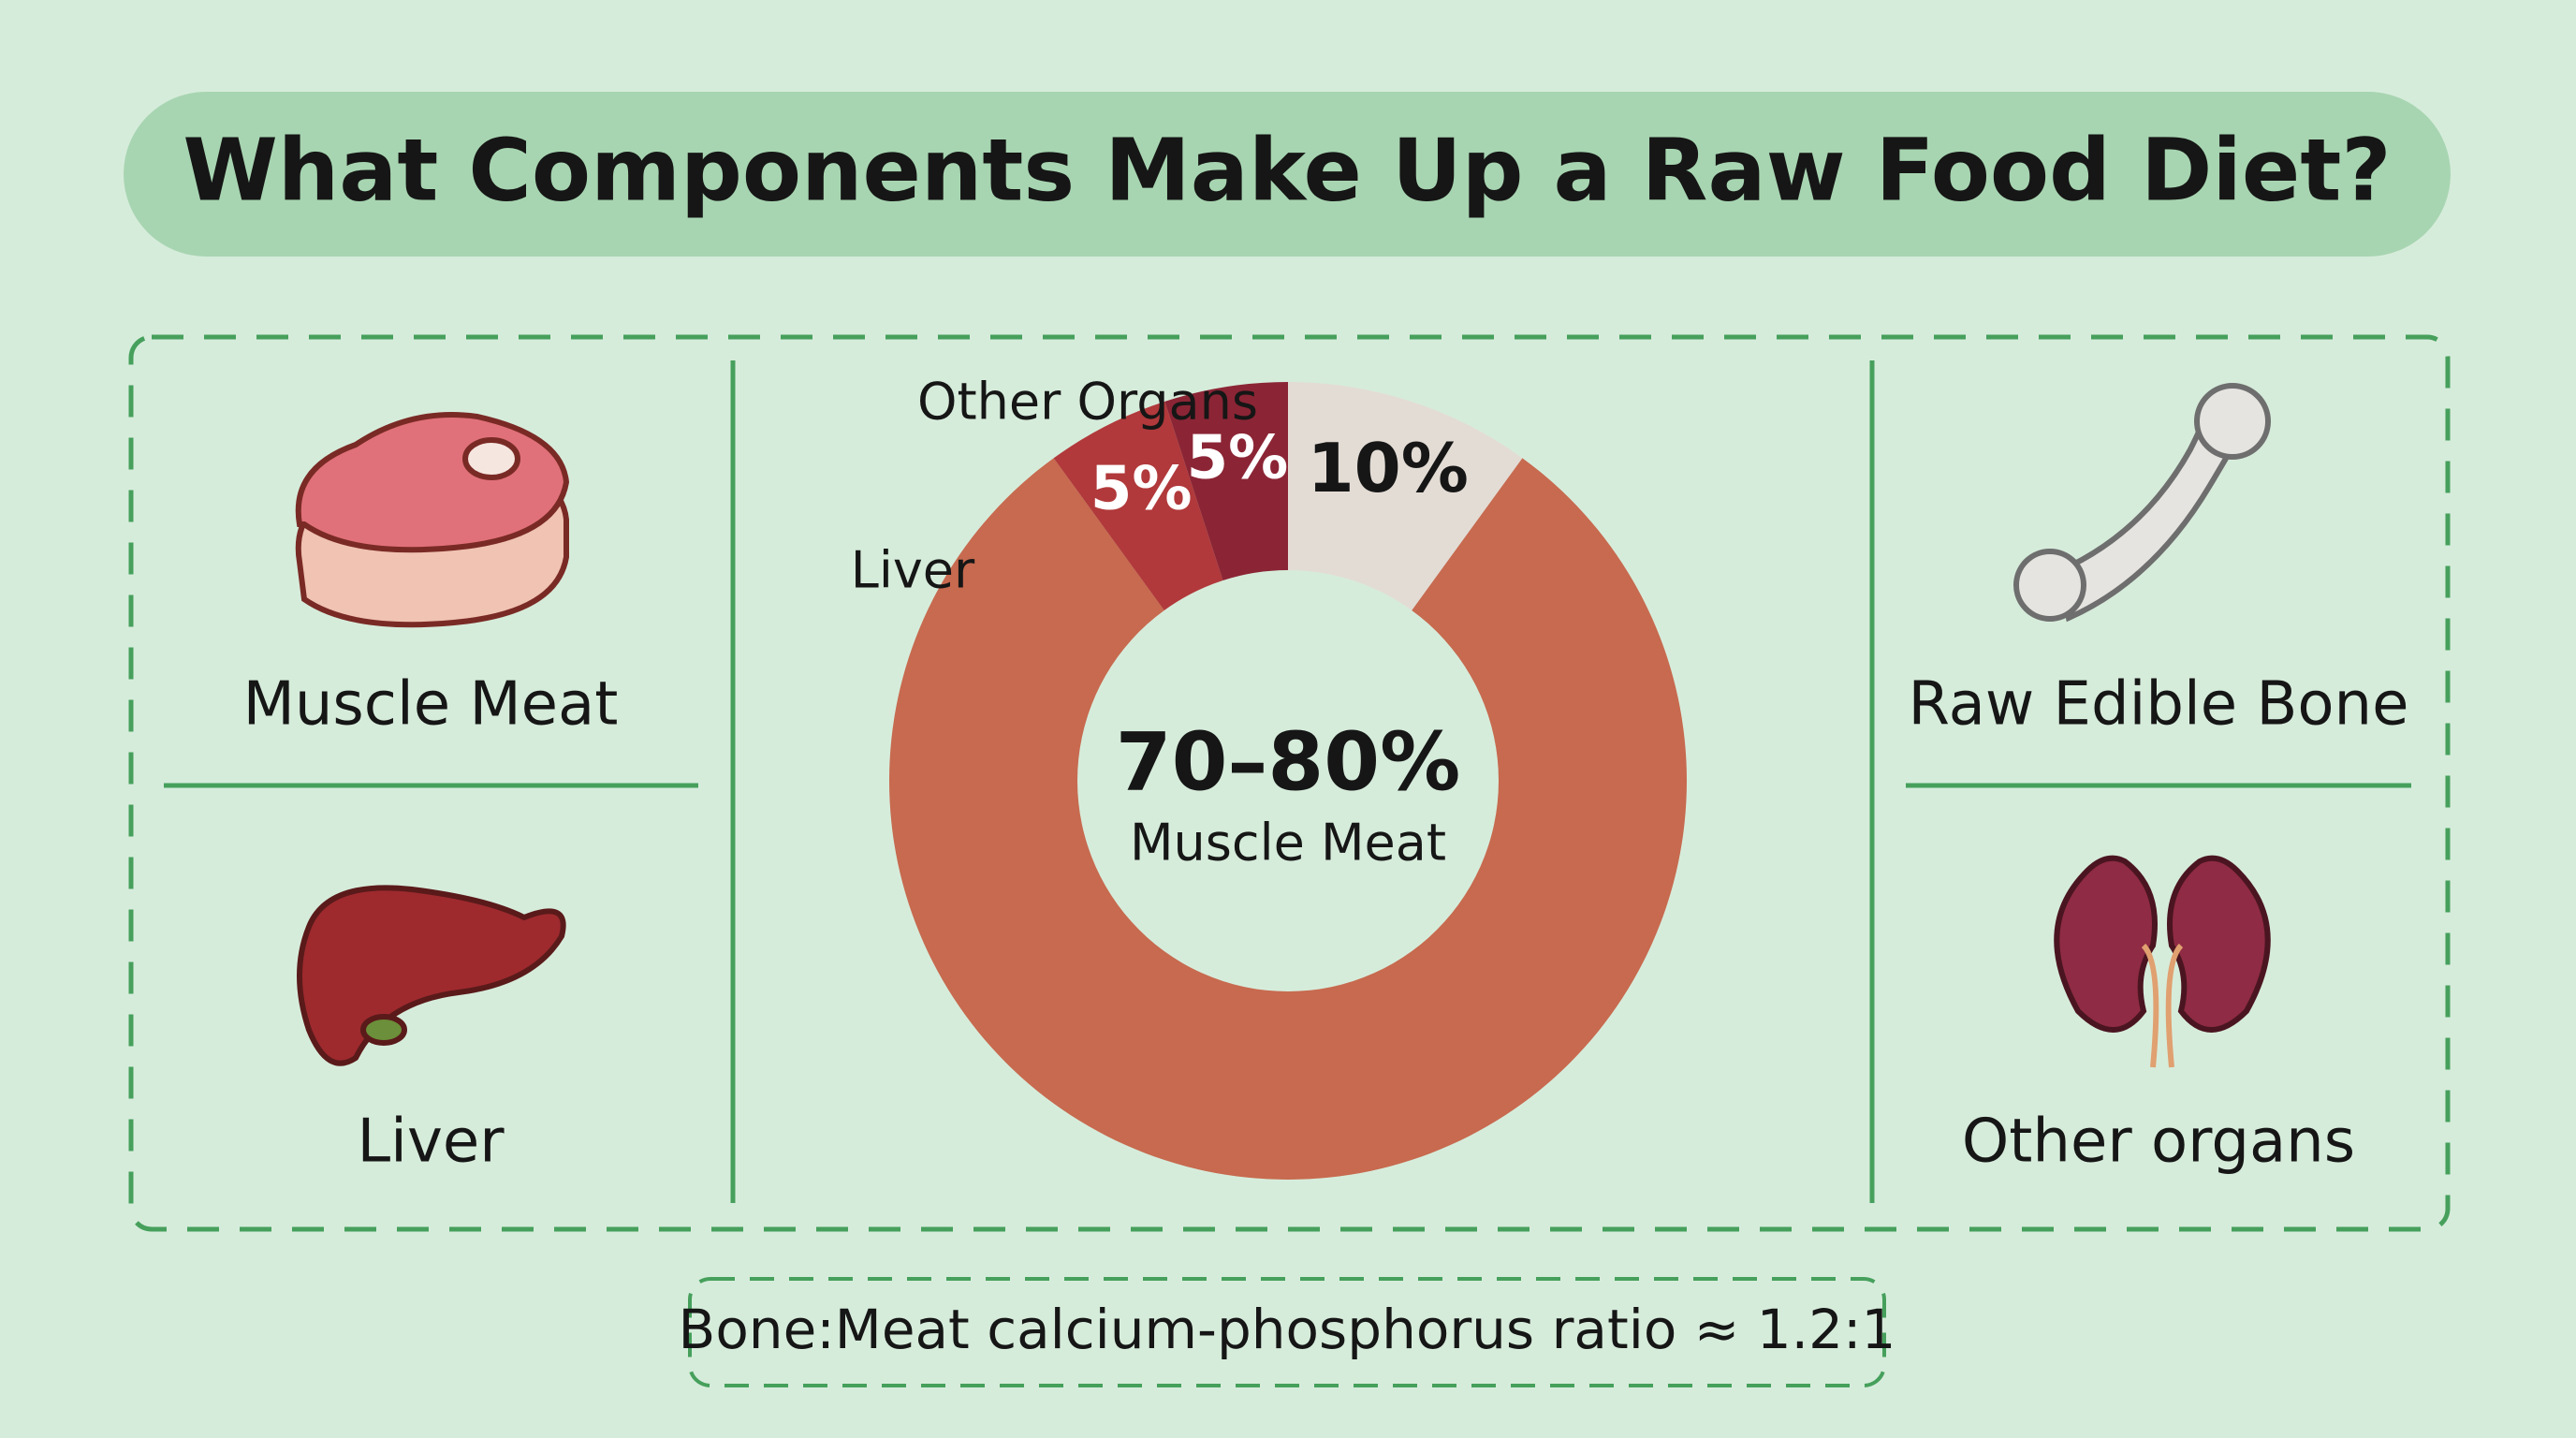 This screenshot has width=2576, height=1438. I want to click on center-label: Muscle Meat, so click(1288, 843).